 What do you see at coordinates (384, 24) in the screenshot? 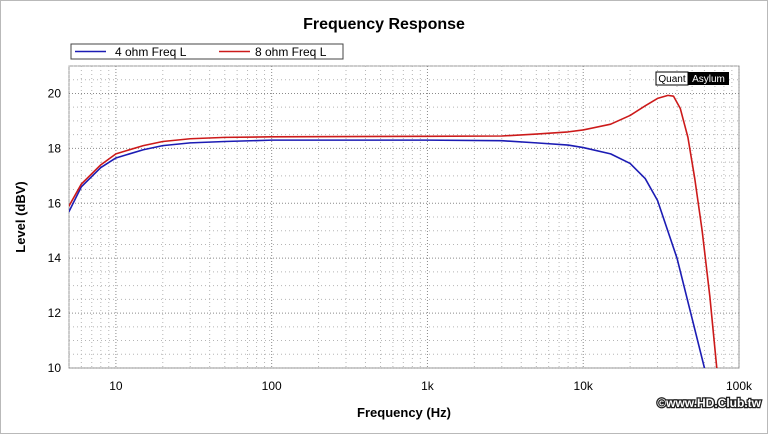
I see `chart-title: Frequency Response` at bounding box center [384, 24].